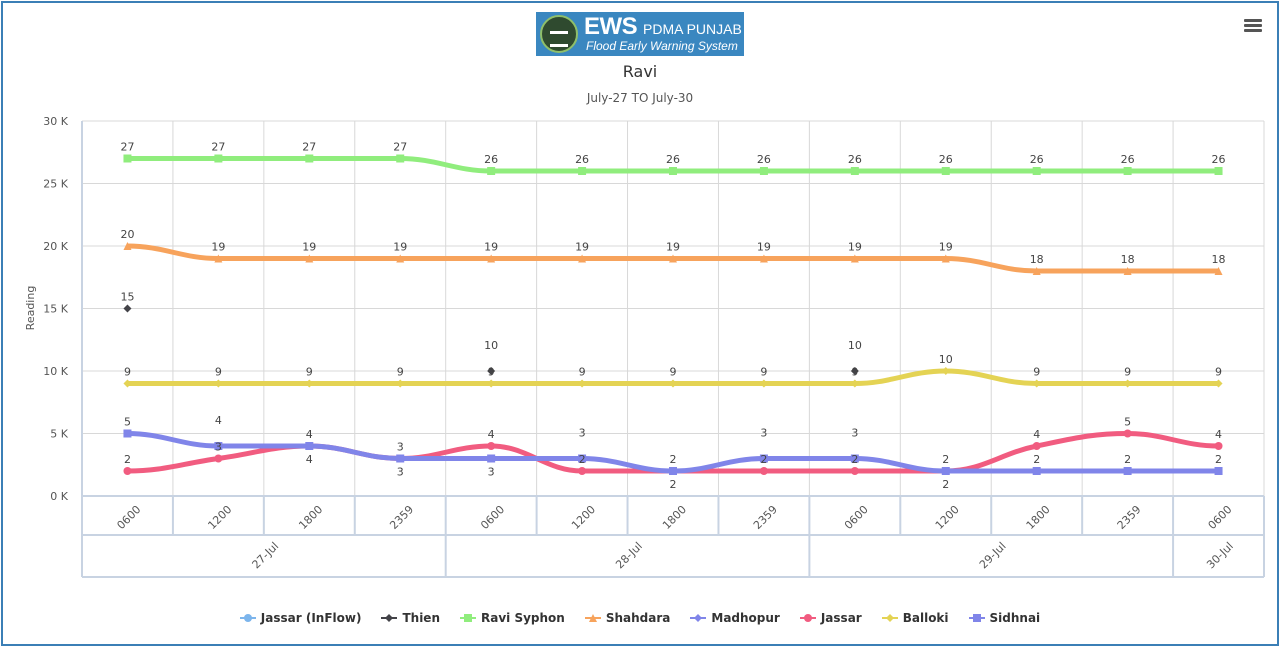 This screenshot has width=1280, height=647. Describe the element at coordinates (311, 618) in the screenshot. I see `legend-label: Jassar (InFlow)` at that location.